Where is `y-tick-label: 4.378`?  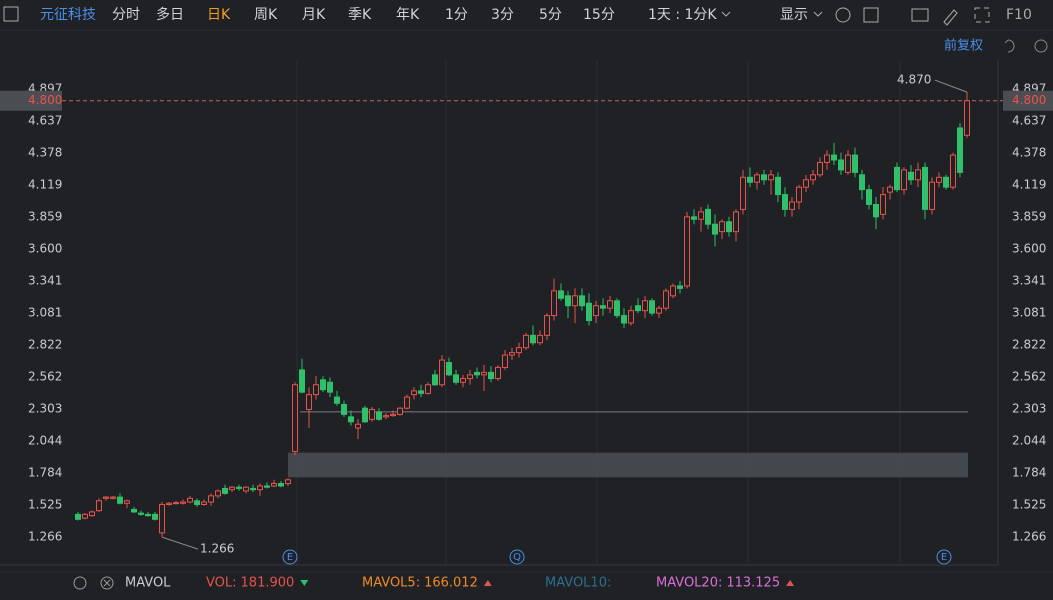 y-tick-label: 4.378 is located at coordinates (45, 152).